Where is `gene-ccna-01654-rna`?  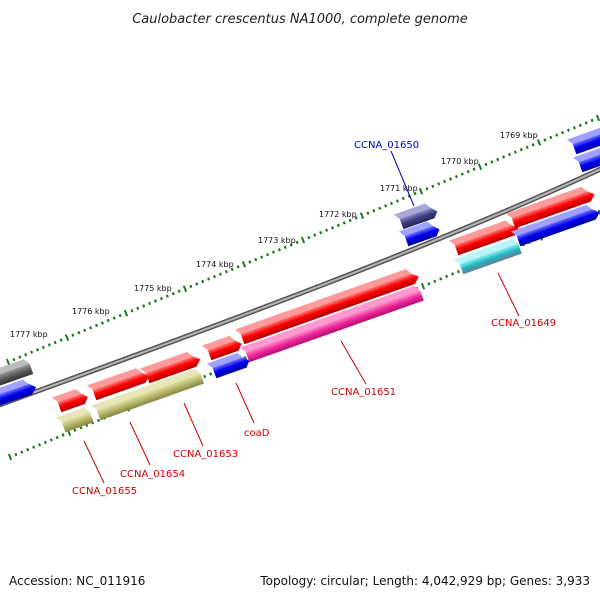
gene-ccna-01654-rna is located at coordinates (147, 395).